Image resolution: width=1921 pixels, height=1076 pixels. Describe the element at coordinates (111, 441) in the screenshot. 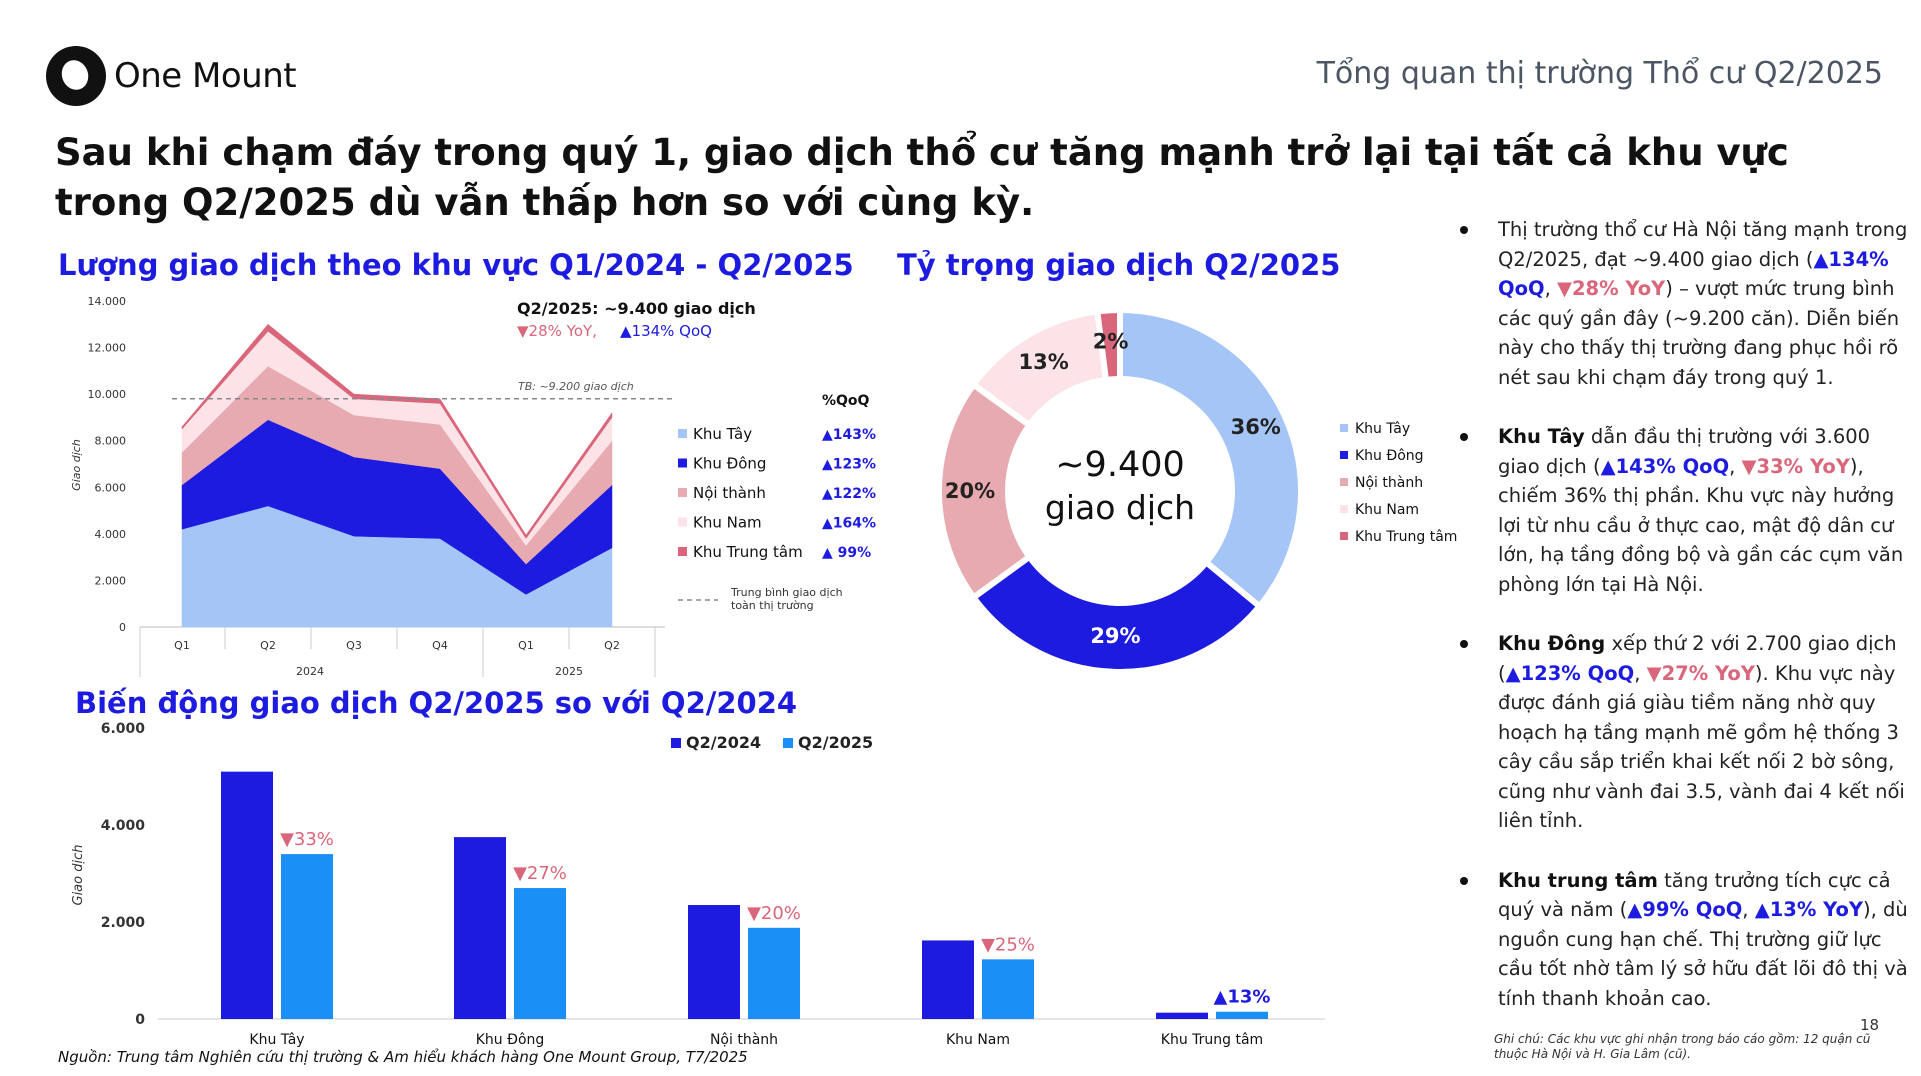

I see `y-tick-label: 8.000` at that location.